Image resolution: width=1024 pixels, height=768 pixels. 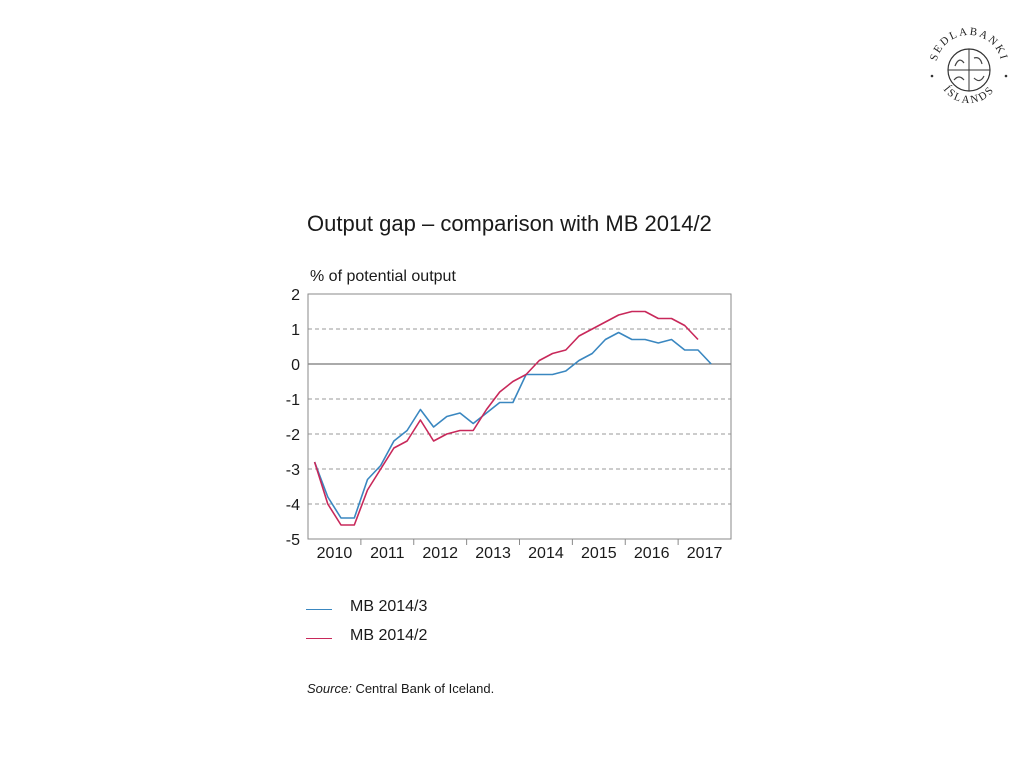 I want to click on source-note: Source: Central Bank of Iceland., so click(x=400, y=688).